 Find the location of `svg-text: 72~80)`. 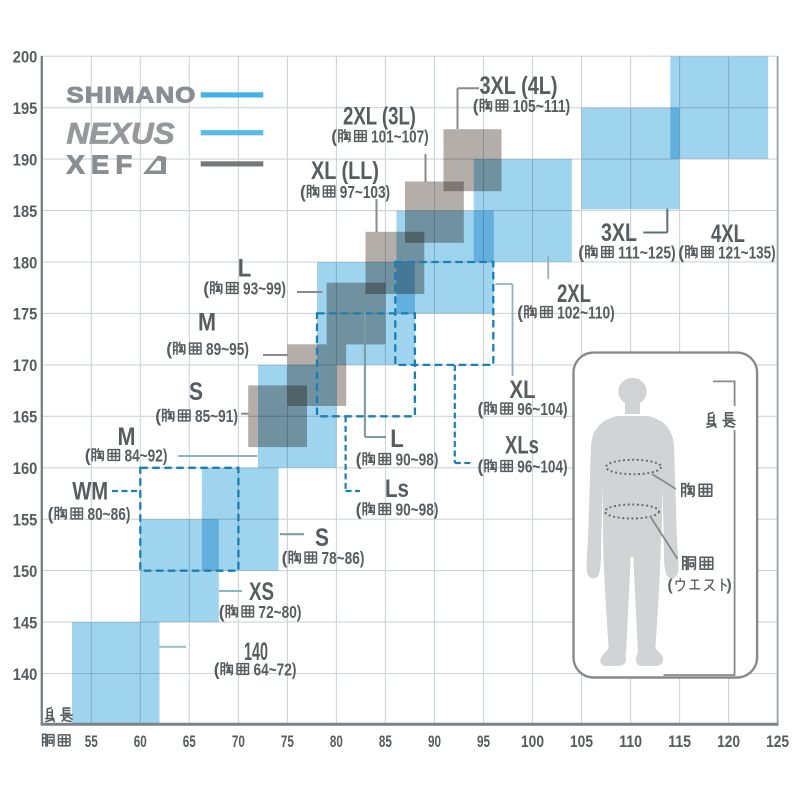

svg-text: 72~80) is located at coordinates (280, 612).